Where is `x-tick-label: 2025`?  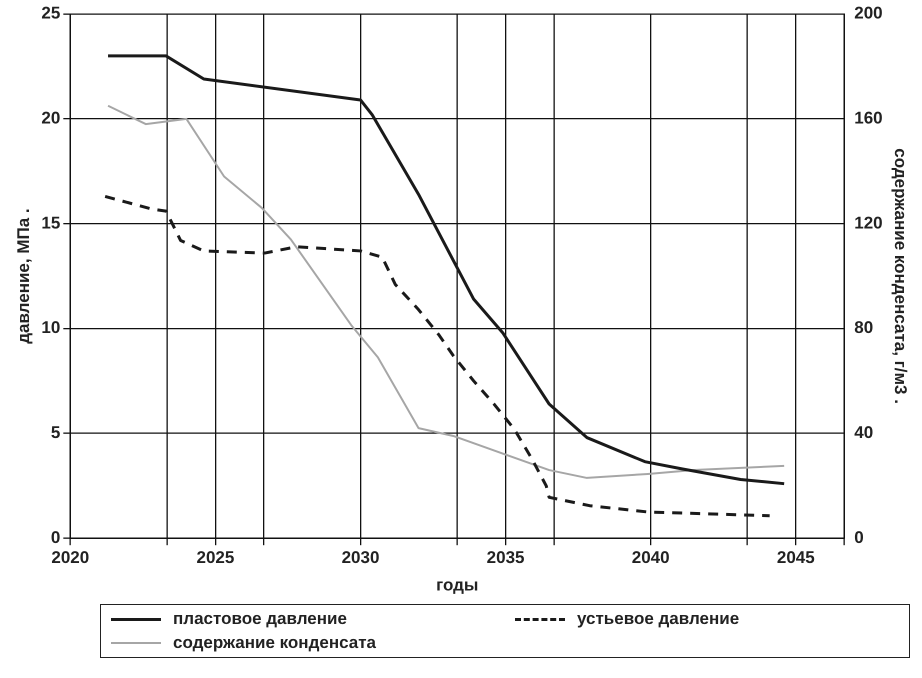
x-tick-label: 2025 is located at coordinates (215, 558).